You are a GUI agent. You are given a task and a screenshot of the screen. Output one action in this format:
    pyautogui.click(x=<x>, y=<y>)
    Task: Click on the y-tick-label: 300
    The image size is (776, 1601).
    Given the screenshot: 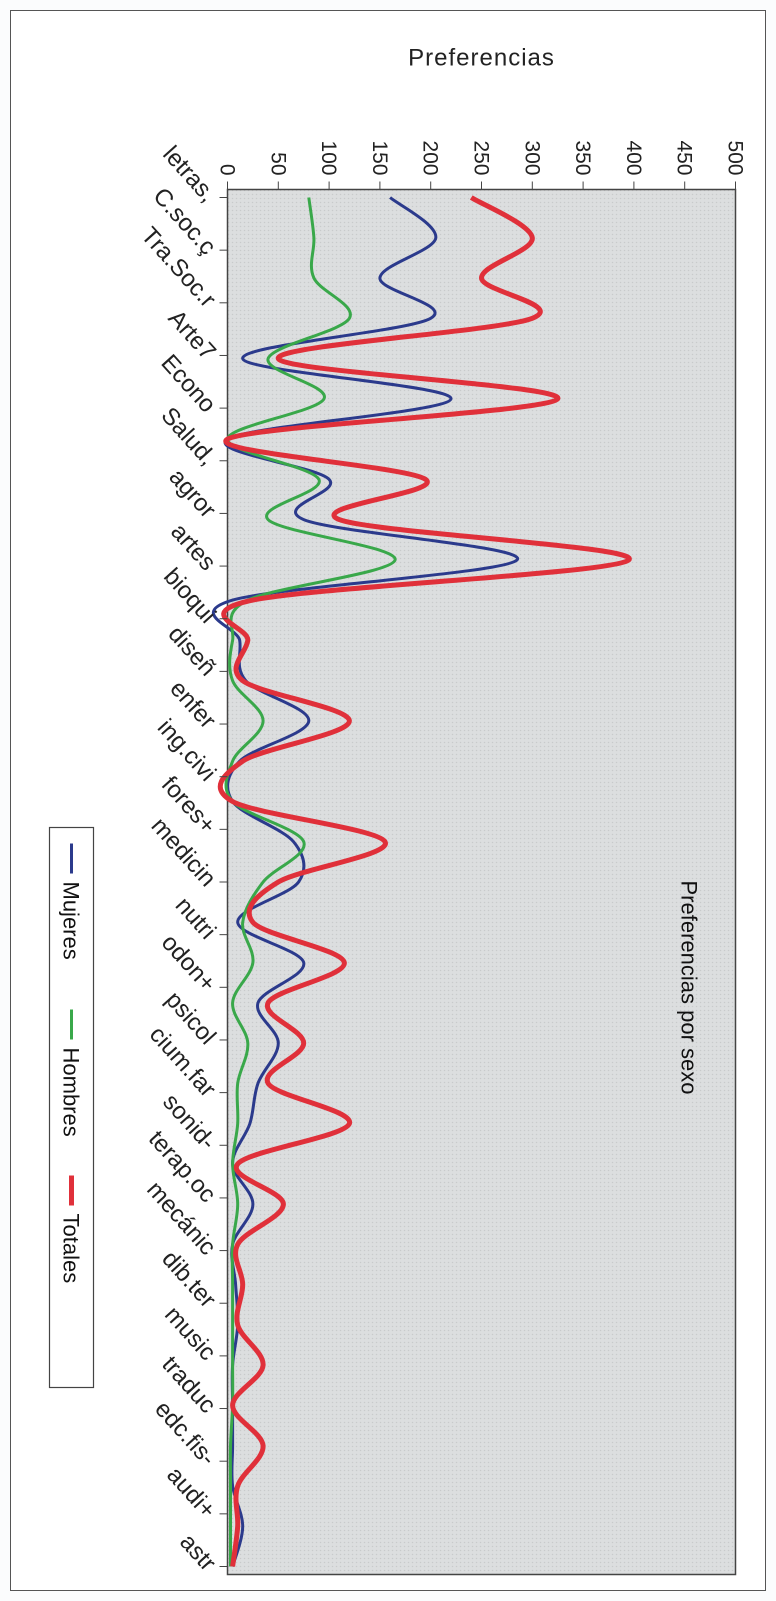 What is the action you would take?
    pyautogui.click(x=531, y=157)
    